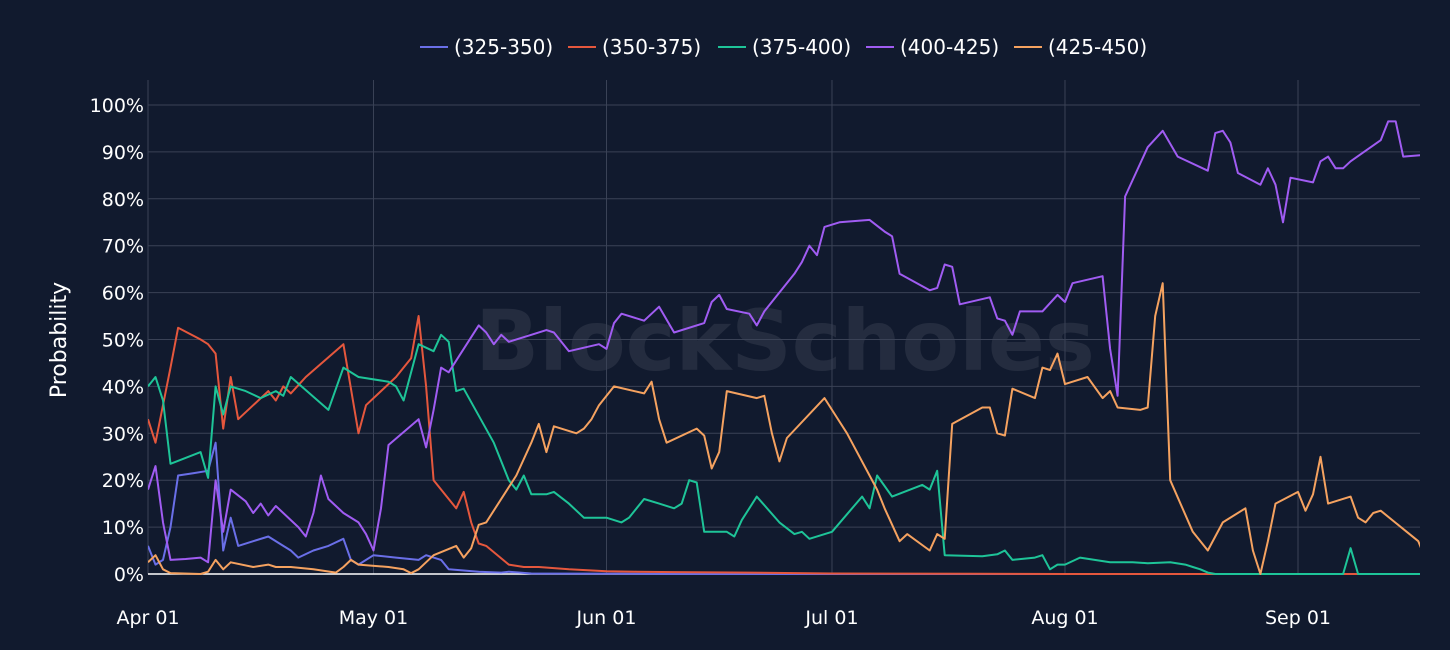 The width and height of the screenshot is (1450, 650). I want to click on y-tick-label: 80%, so click(123, 200).